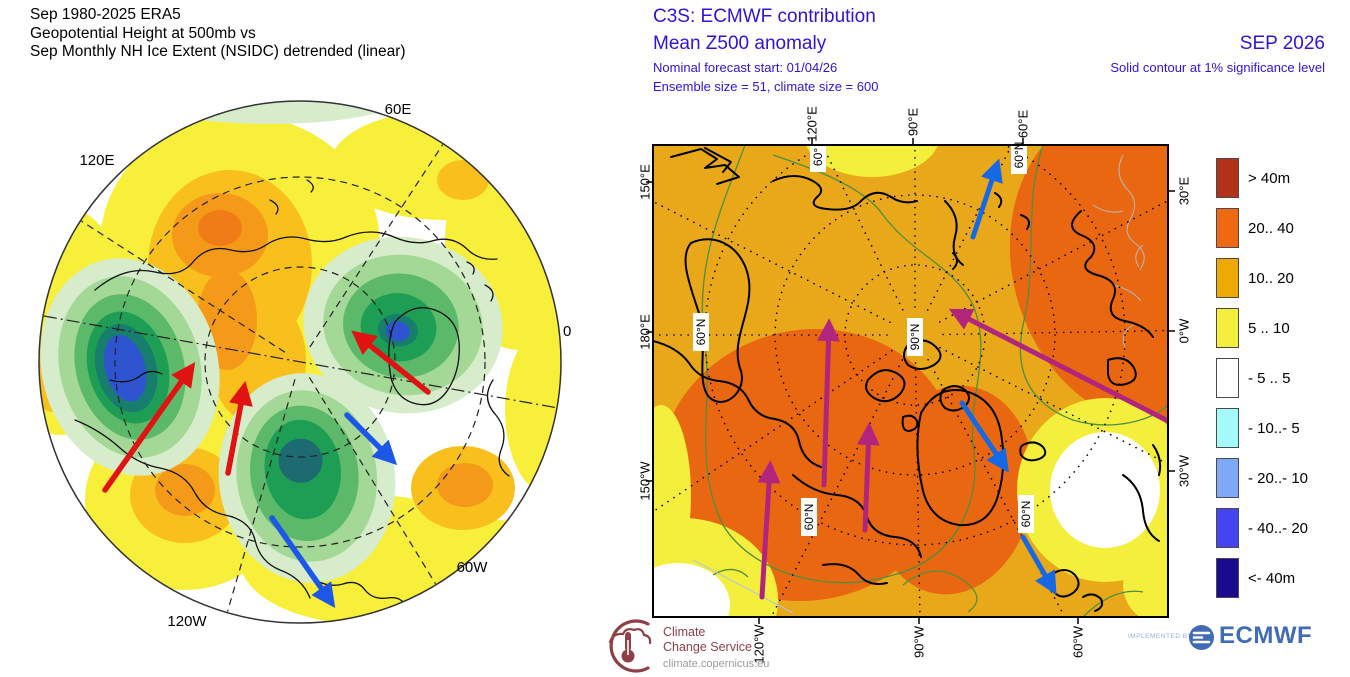 Image resolution: width=1350 pixels, height=677 pixels. I want to click on axis-bottom-90w: 90°W, so click(919, 642).